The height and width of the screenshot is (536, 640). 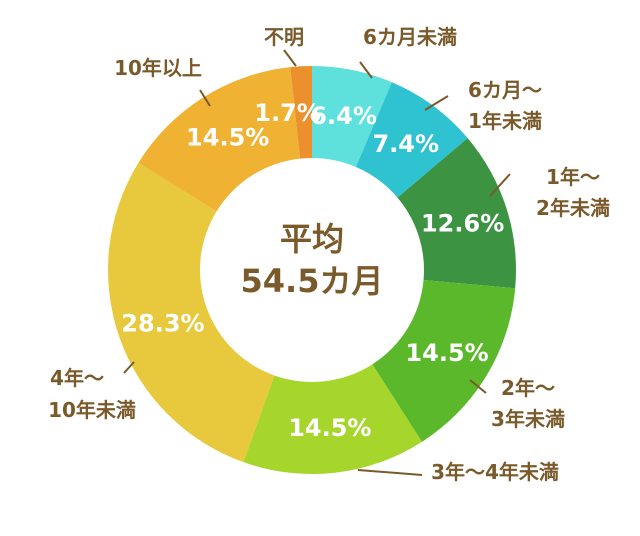 I want to click on category-label-4-line1: 2年〜, so click(x=528, y=388).